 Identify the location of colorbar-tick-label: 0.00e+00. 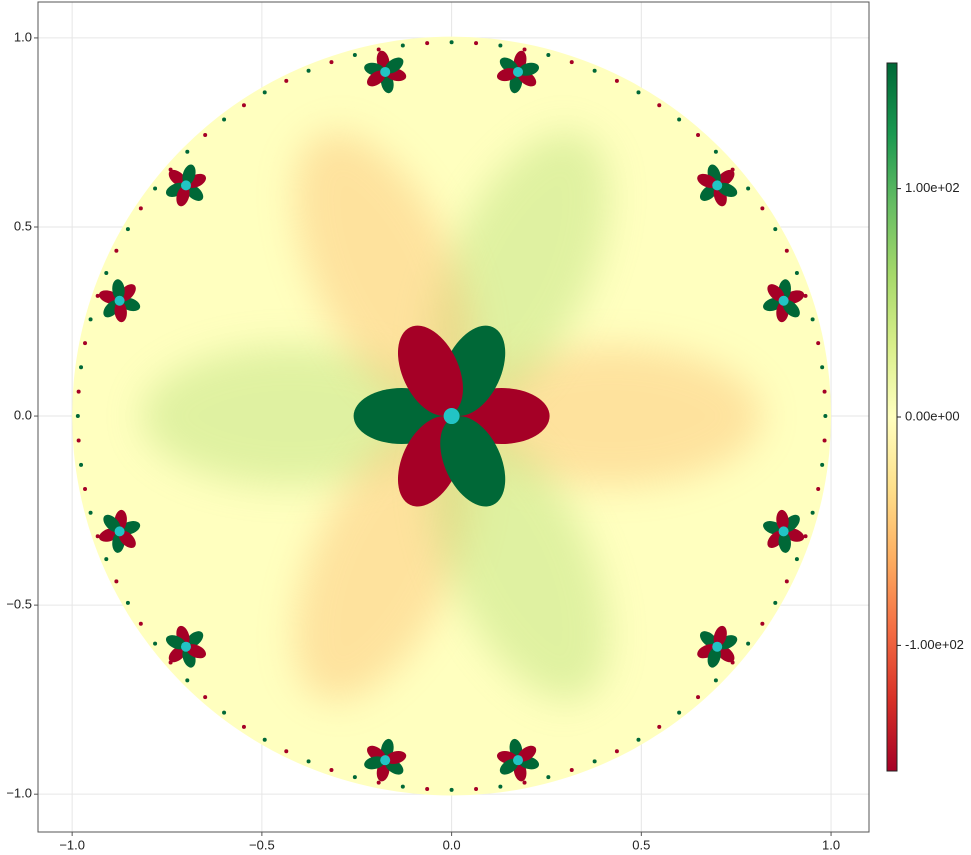
(932, 415).